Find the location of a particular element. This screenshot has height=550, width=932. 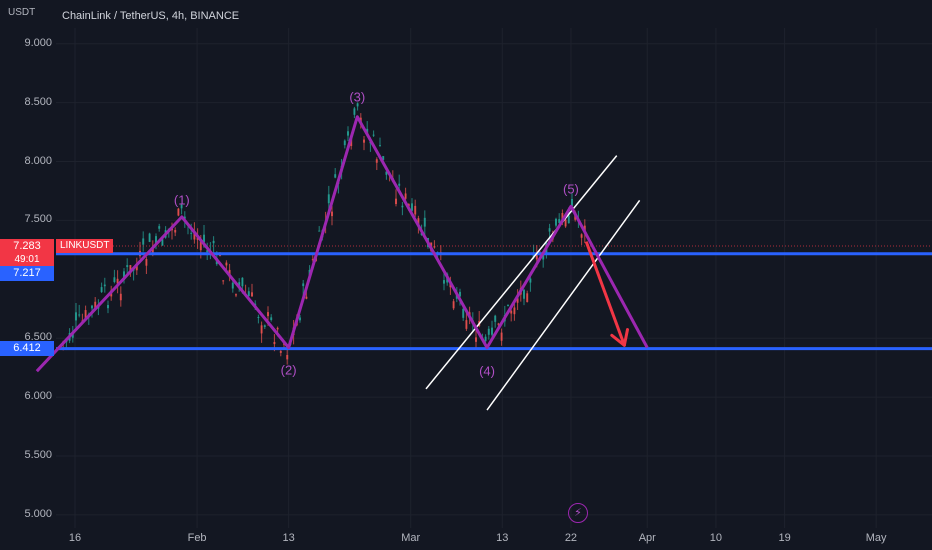

x-tick-label: Apr is located at coordinates (647, 538).